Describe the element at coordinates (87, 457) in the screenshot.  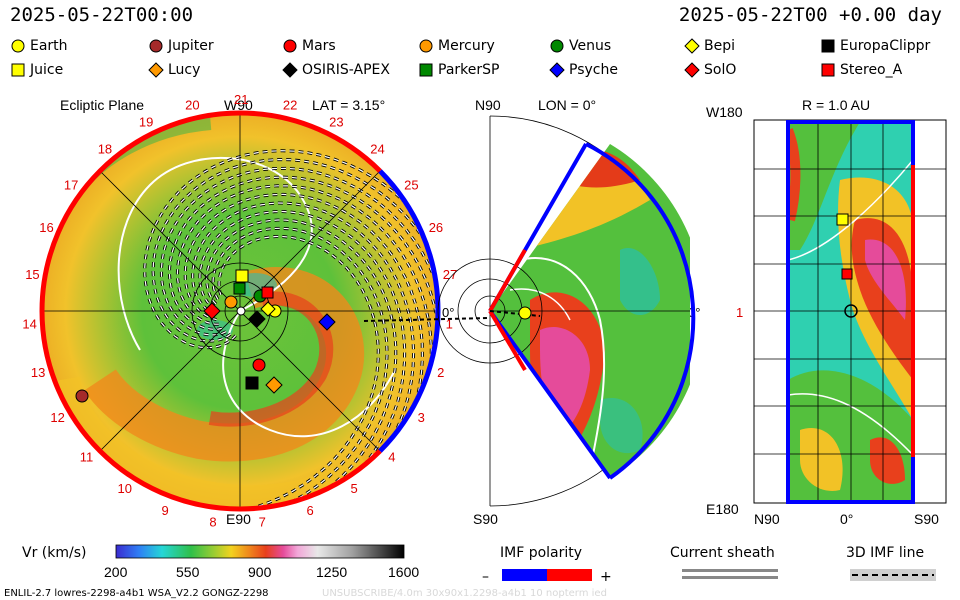
I see `sector-label: 11` at that location.